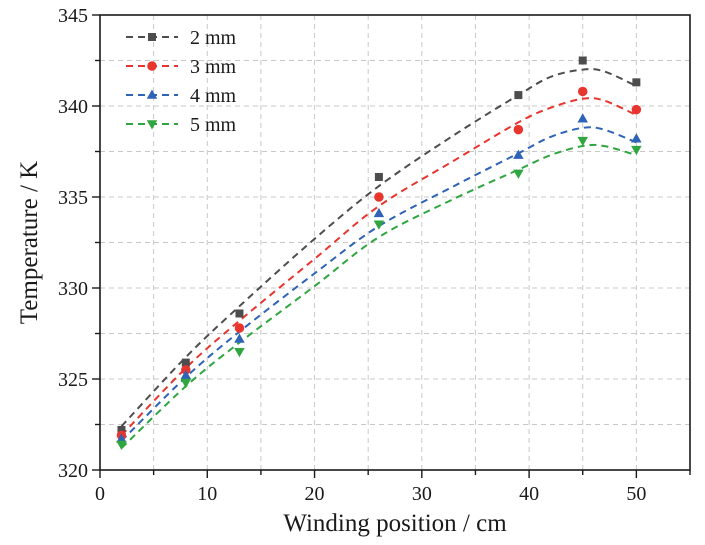  I want to click on legend-label: 3 mm, so click(213, 67).